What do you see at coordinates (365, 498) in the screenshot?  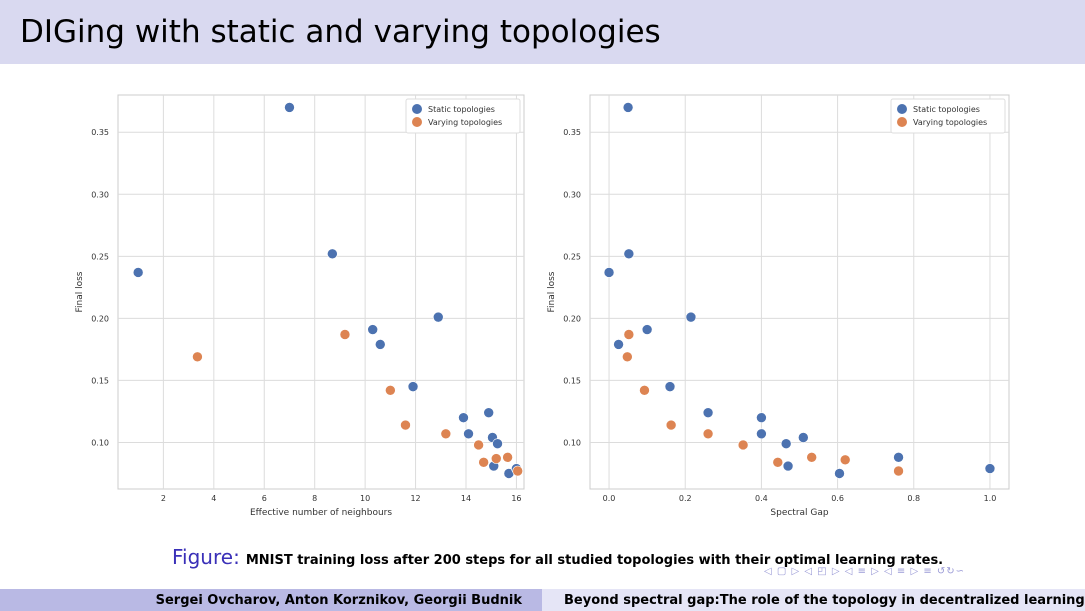 I see `x-tick-label: 10` at bounding box center [365, 498].